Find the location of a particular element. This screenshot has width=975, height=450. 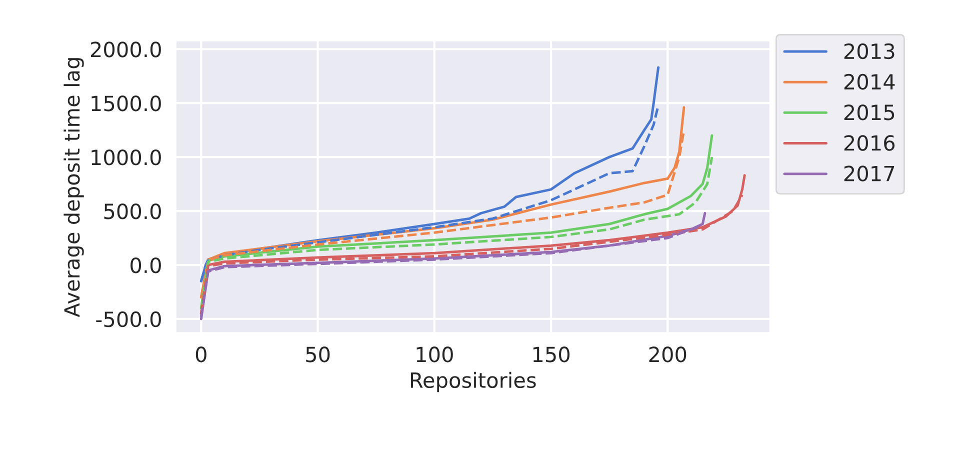

legend-label: 2016 is located at coordinates (869, 143).